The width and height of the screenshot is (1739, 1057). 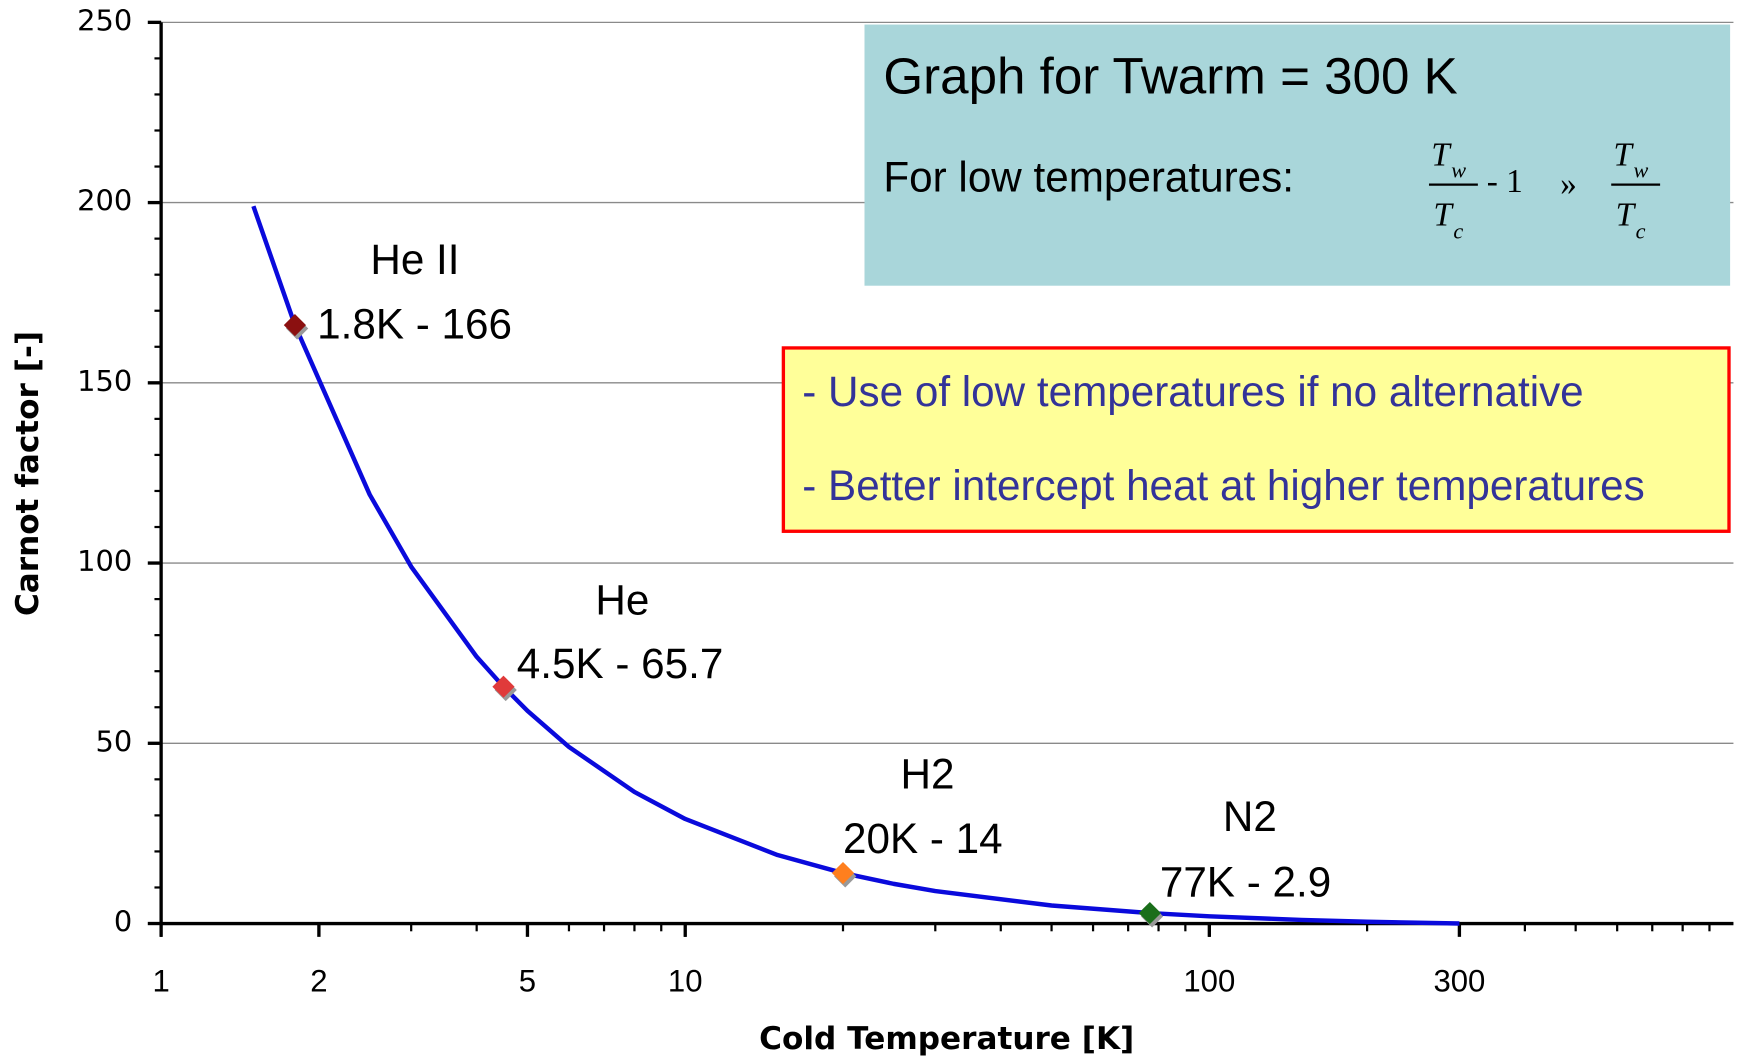 I want to click on point-label: 20K - 14, so click(x=923, y=838).